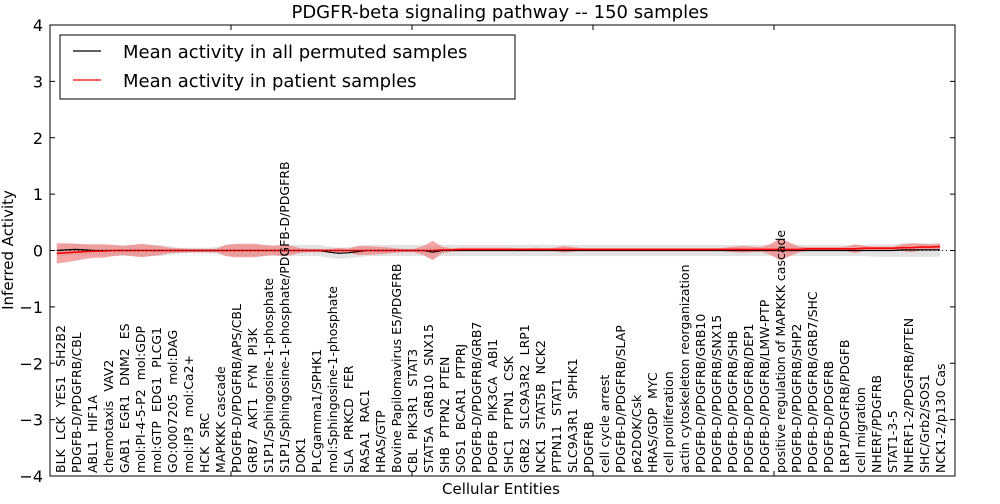 The height and width of the screenshot is (504, 1000). Describe the element at coordinates (38, 194) in the screenshot. I see `y-tick-label: 1` at that location.